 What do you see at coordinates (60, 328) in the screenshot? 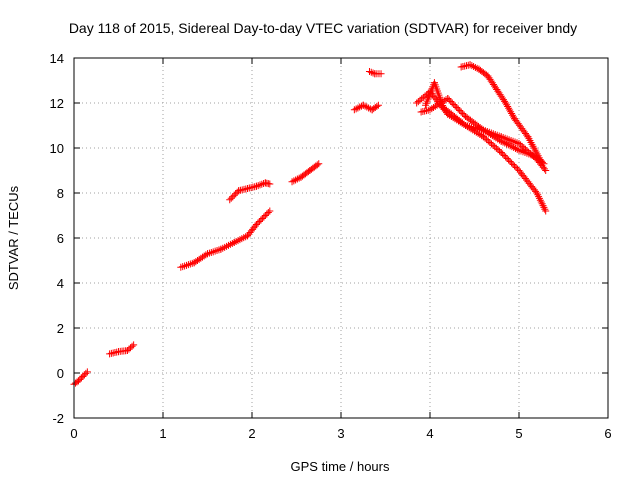
I see `y-tick-label: 2` at bounding box center [60, 328].